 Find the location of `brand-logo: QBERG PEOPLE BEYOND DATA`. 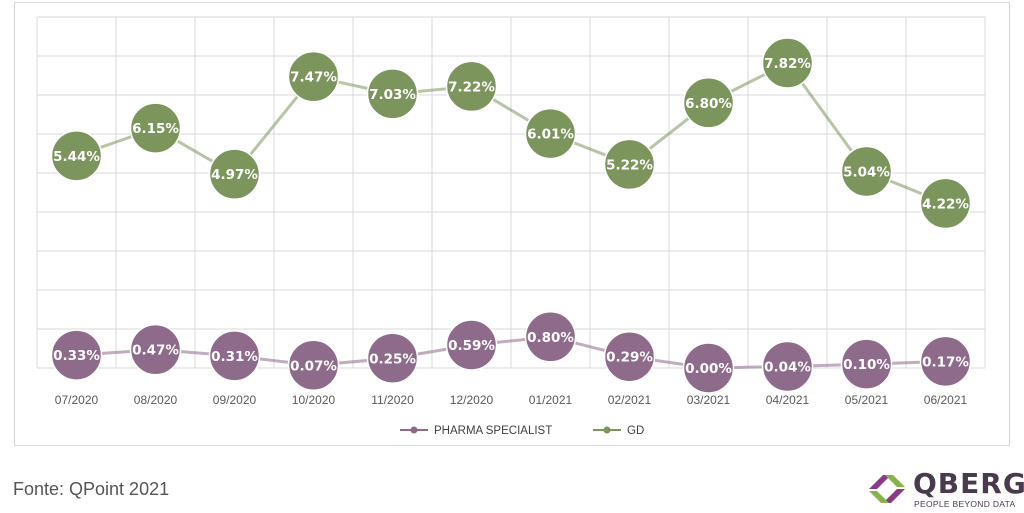

brand-logo: QBERG PEOPLE BEYOND DATA is located at coordinates (944, 488).